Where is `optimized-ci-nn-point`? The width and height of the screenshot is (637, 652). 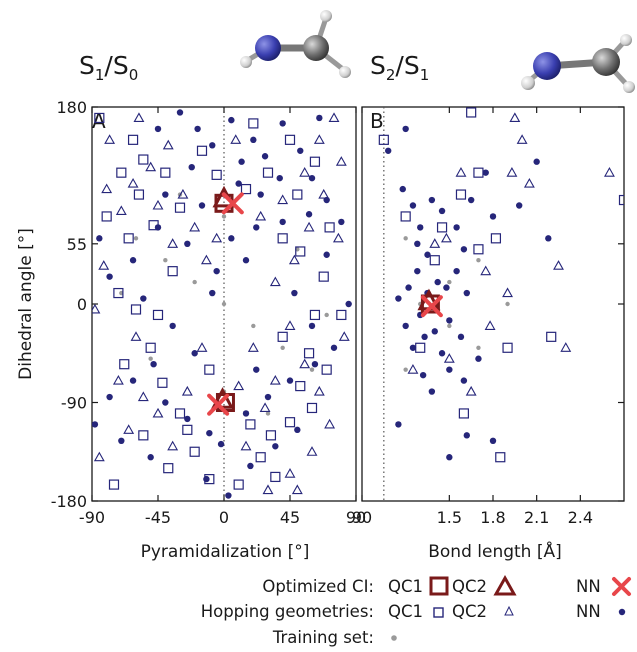
optimized-ci-nn-point is located at coordinates (218, 404).